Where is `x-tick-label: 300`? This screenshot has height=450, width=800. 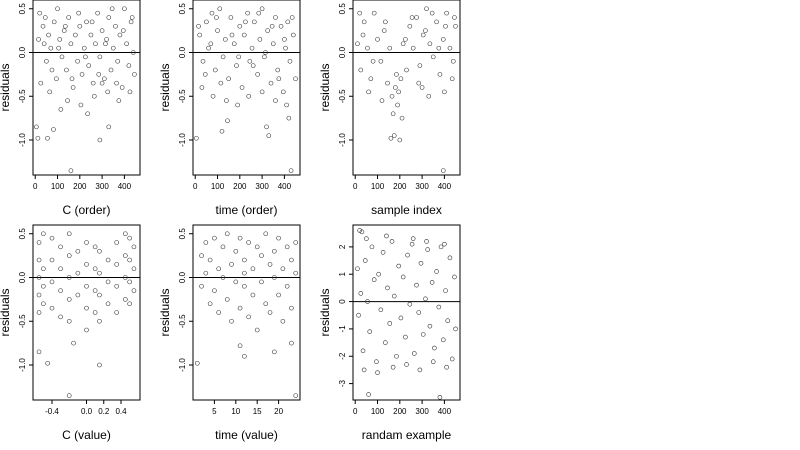 x-tick-label: 300 is located at coordinates (422, 411).